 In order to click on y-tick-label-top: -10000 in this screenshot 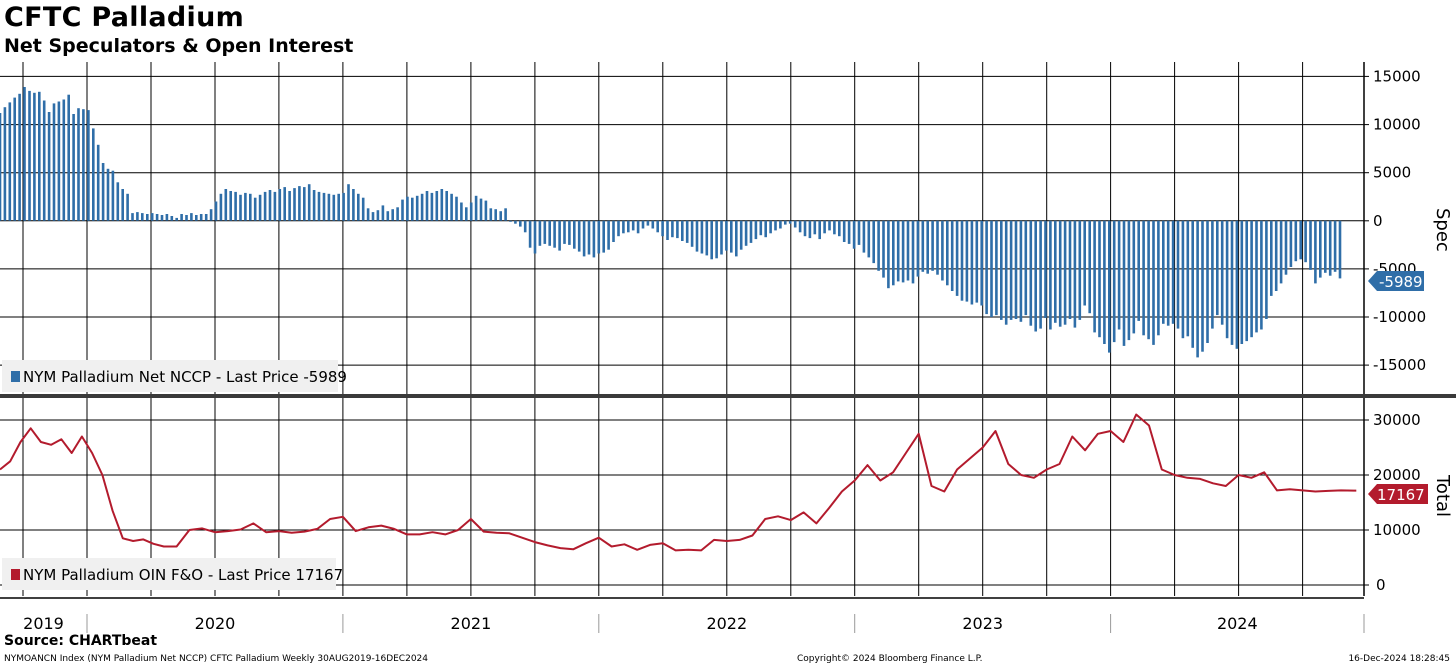, I will do `click(1399, 317)`.